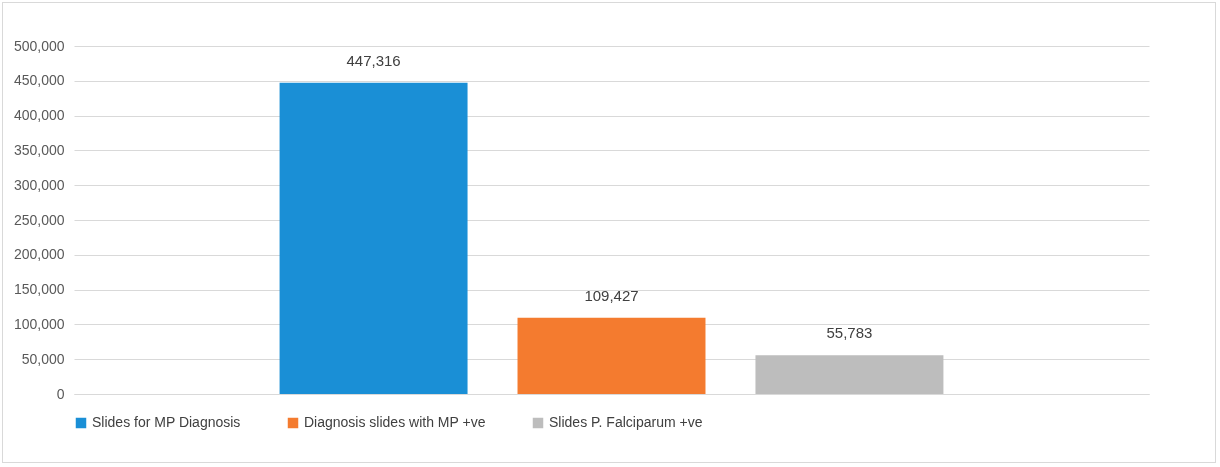  I want to click on y-tick-label: 250,000, so click(39, 219).